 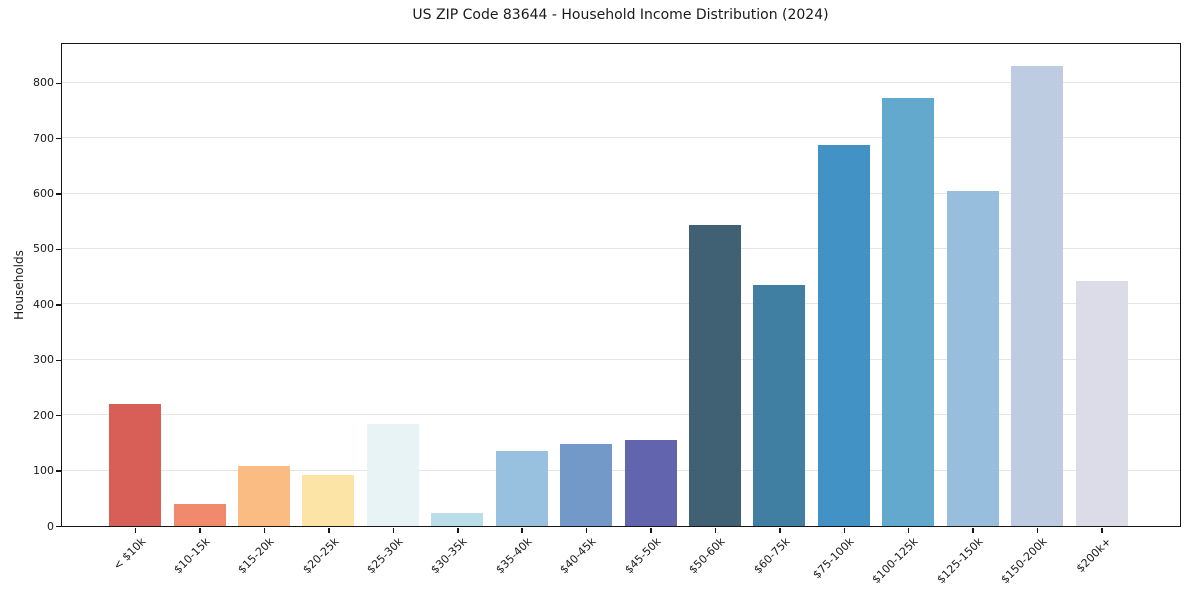 I want to click on bar-$20-25k, so click(x=328, y=500).